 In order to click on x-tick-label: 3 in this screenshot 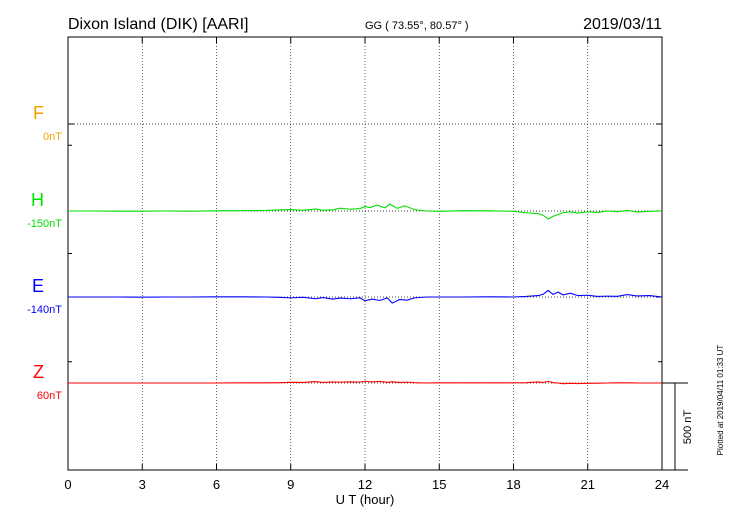, I will do `click(142, 484)`.